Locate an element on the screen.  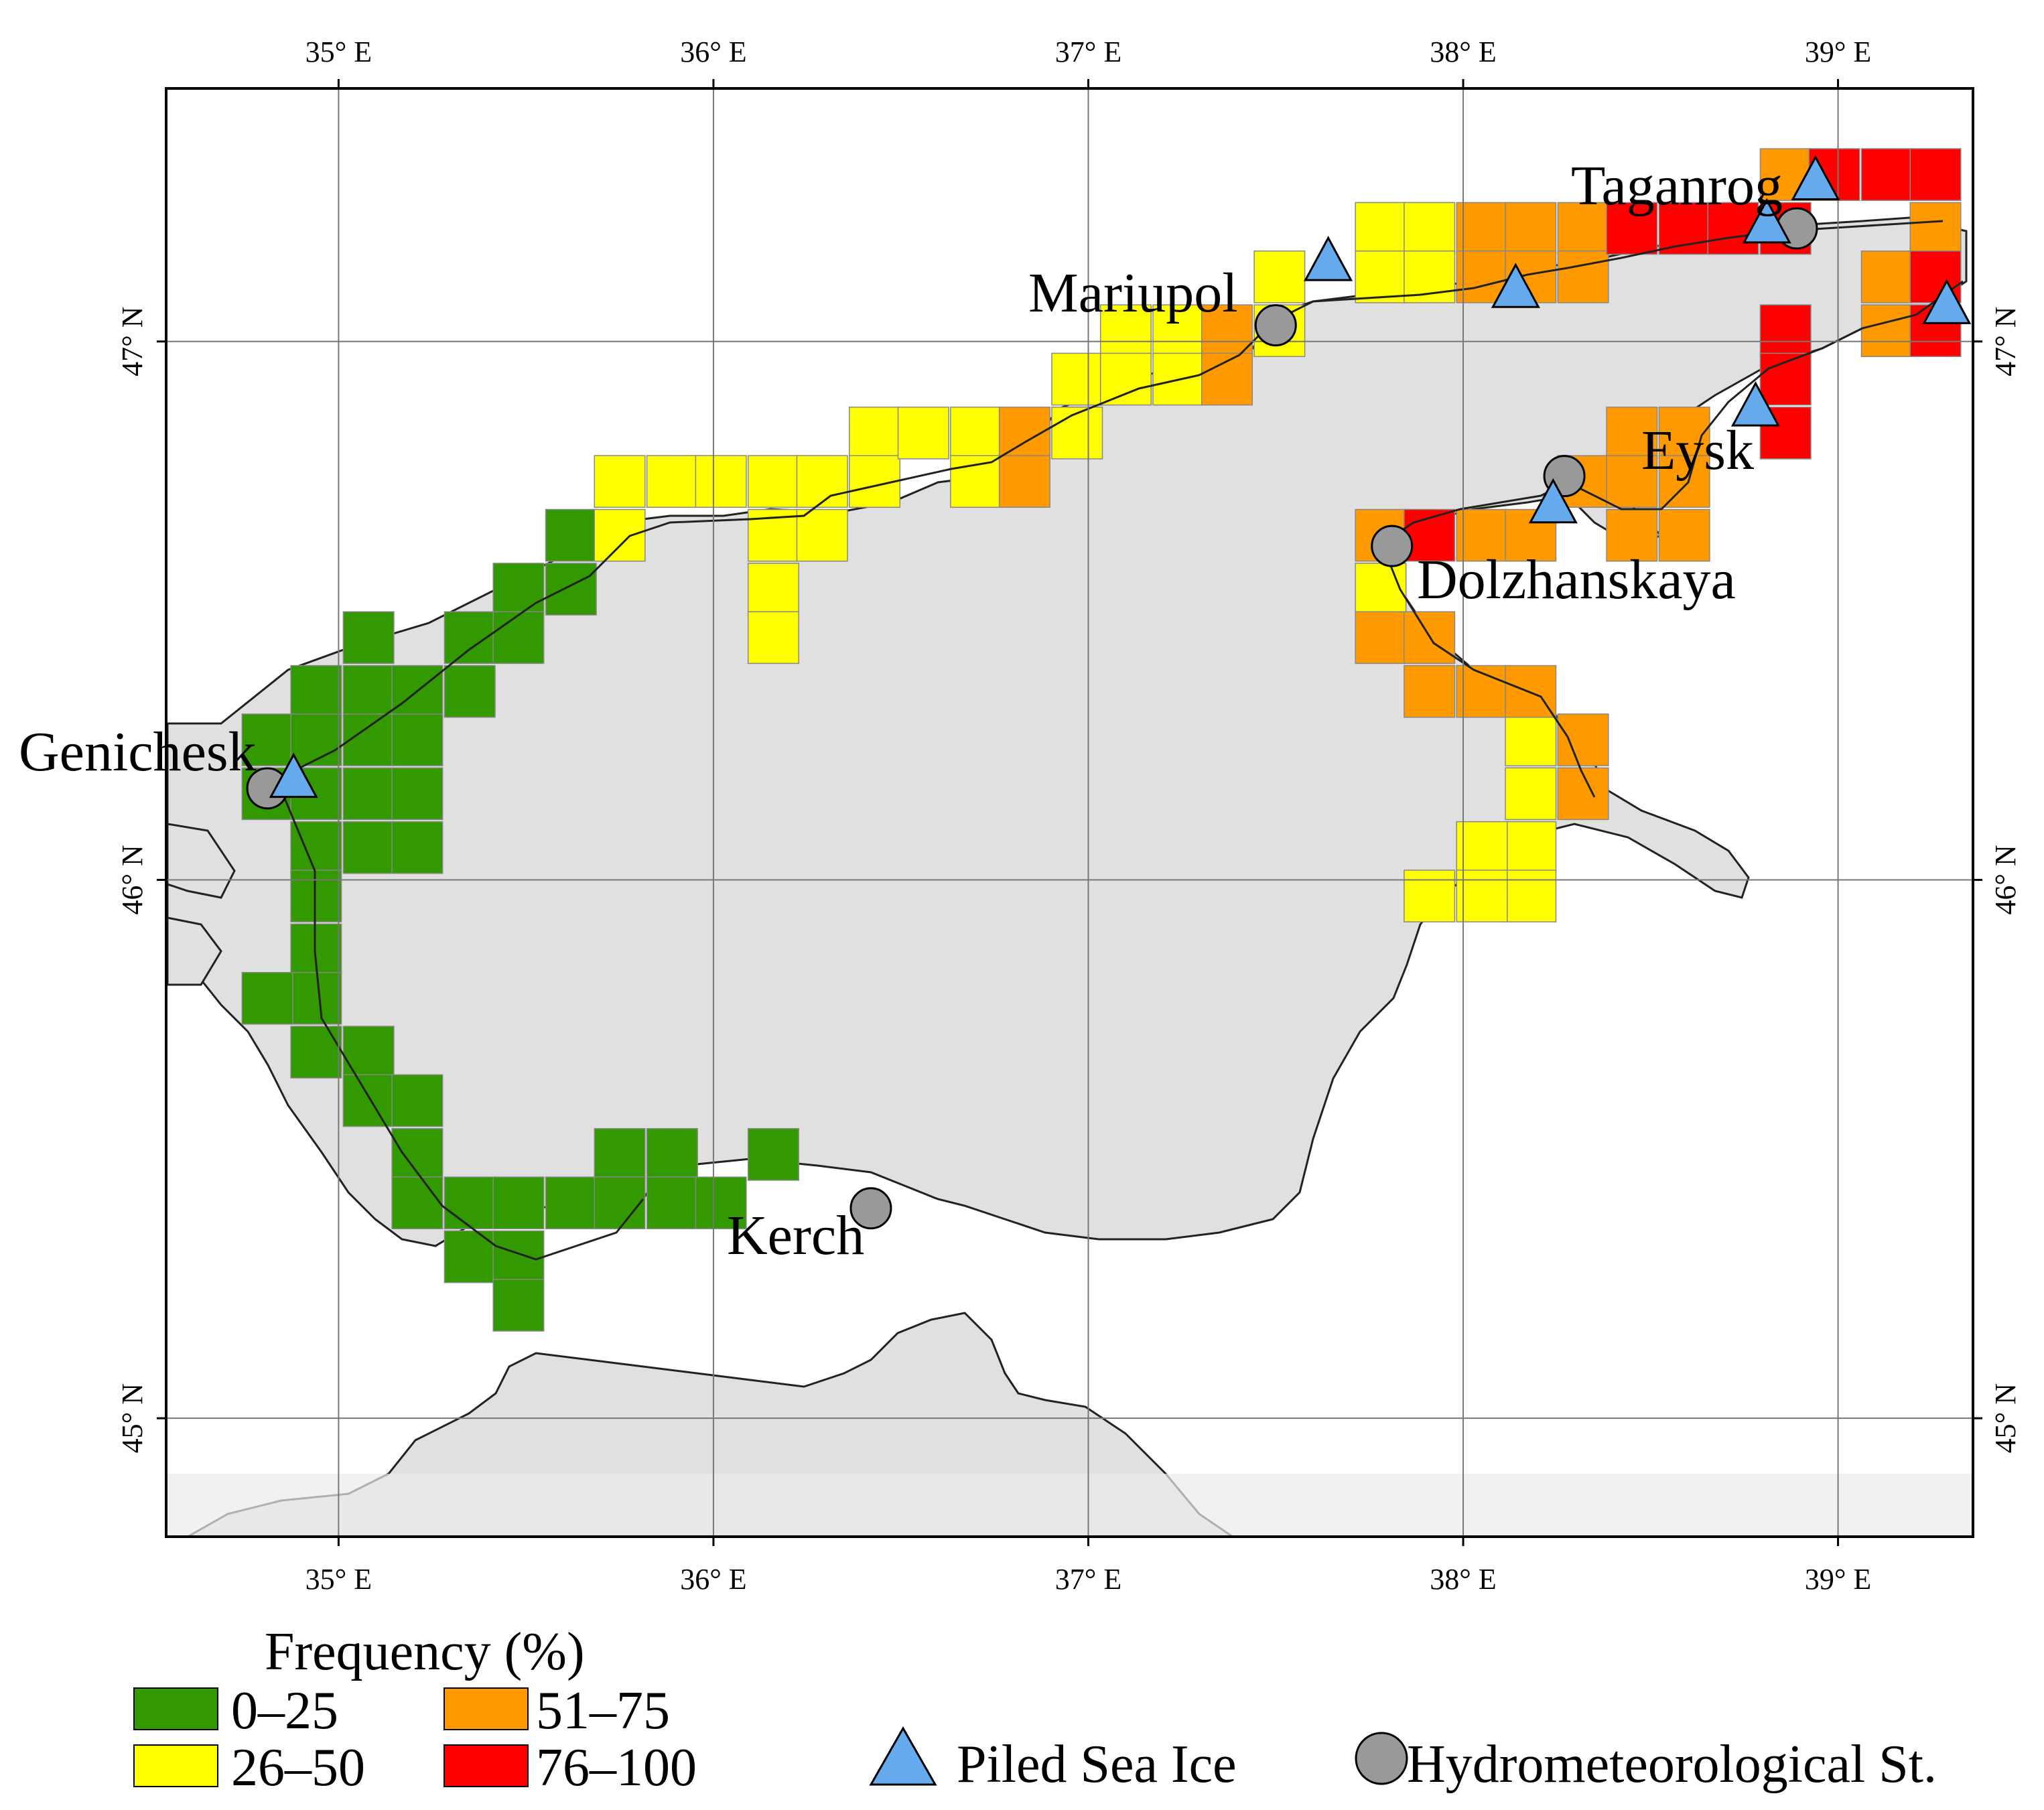
legend-label-51-75: 51–75 is located at coordinates (603, 1710).